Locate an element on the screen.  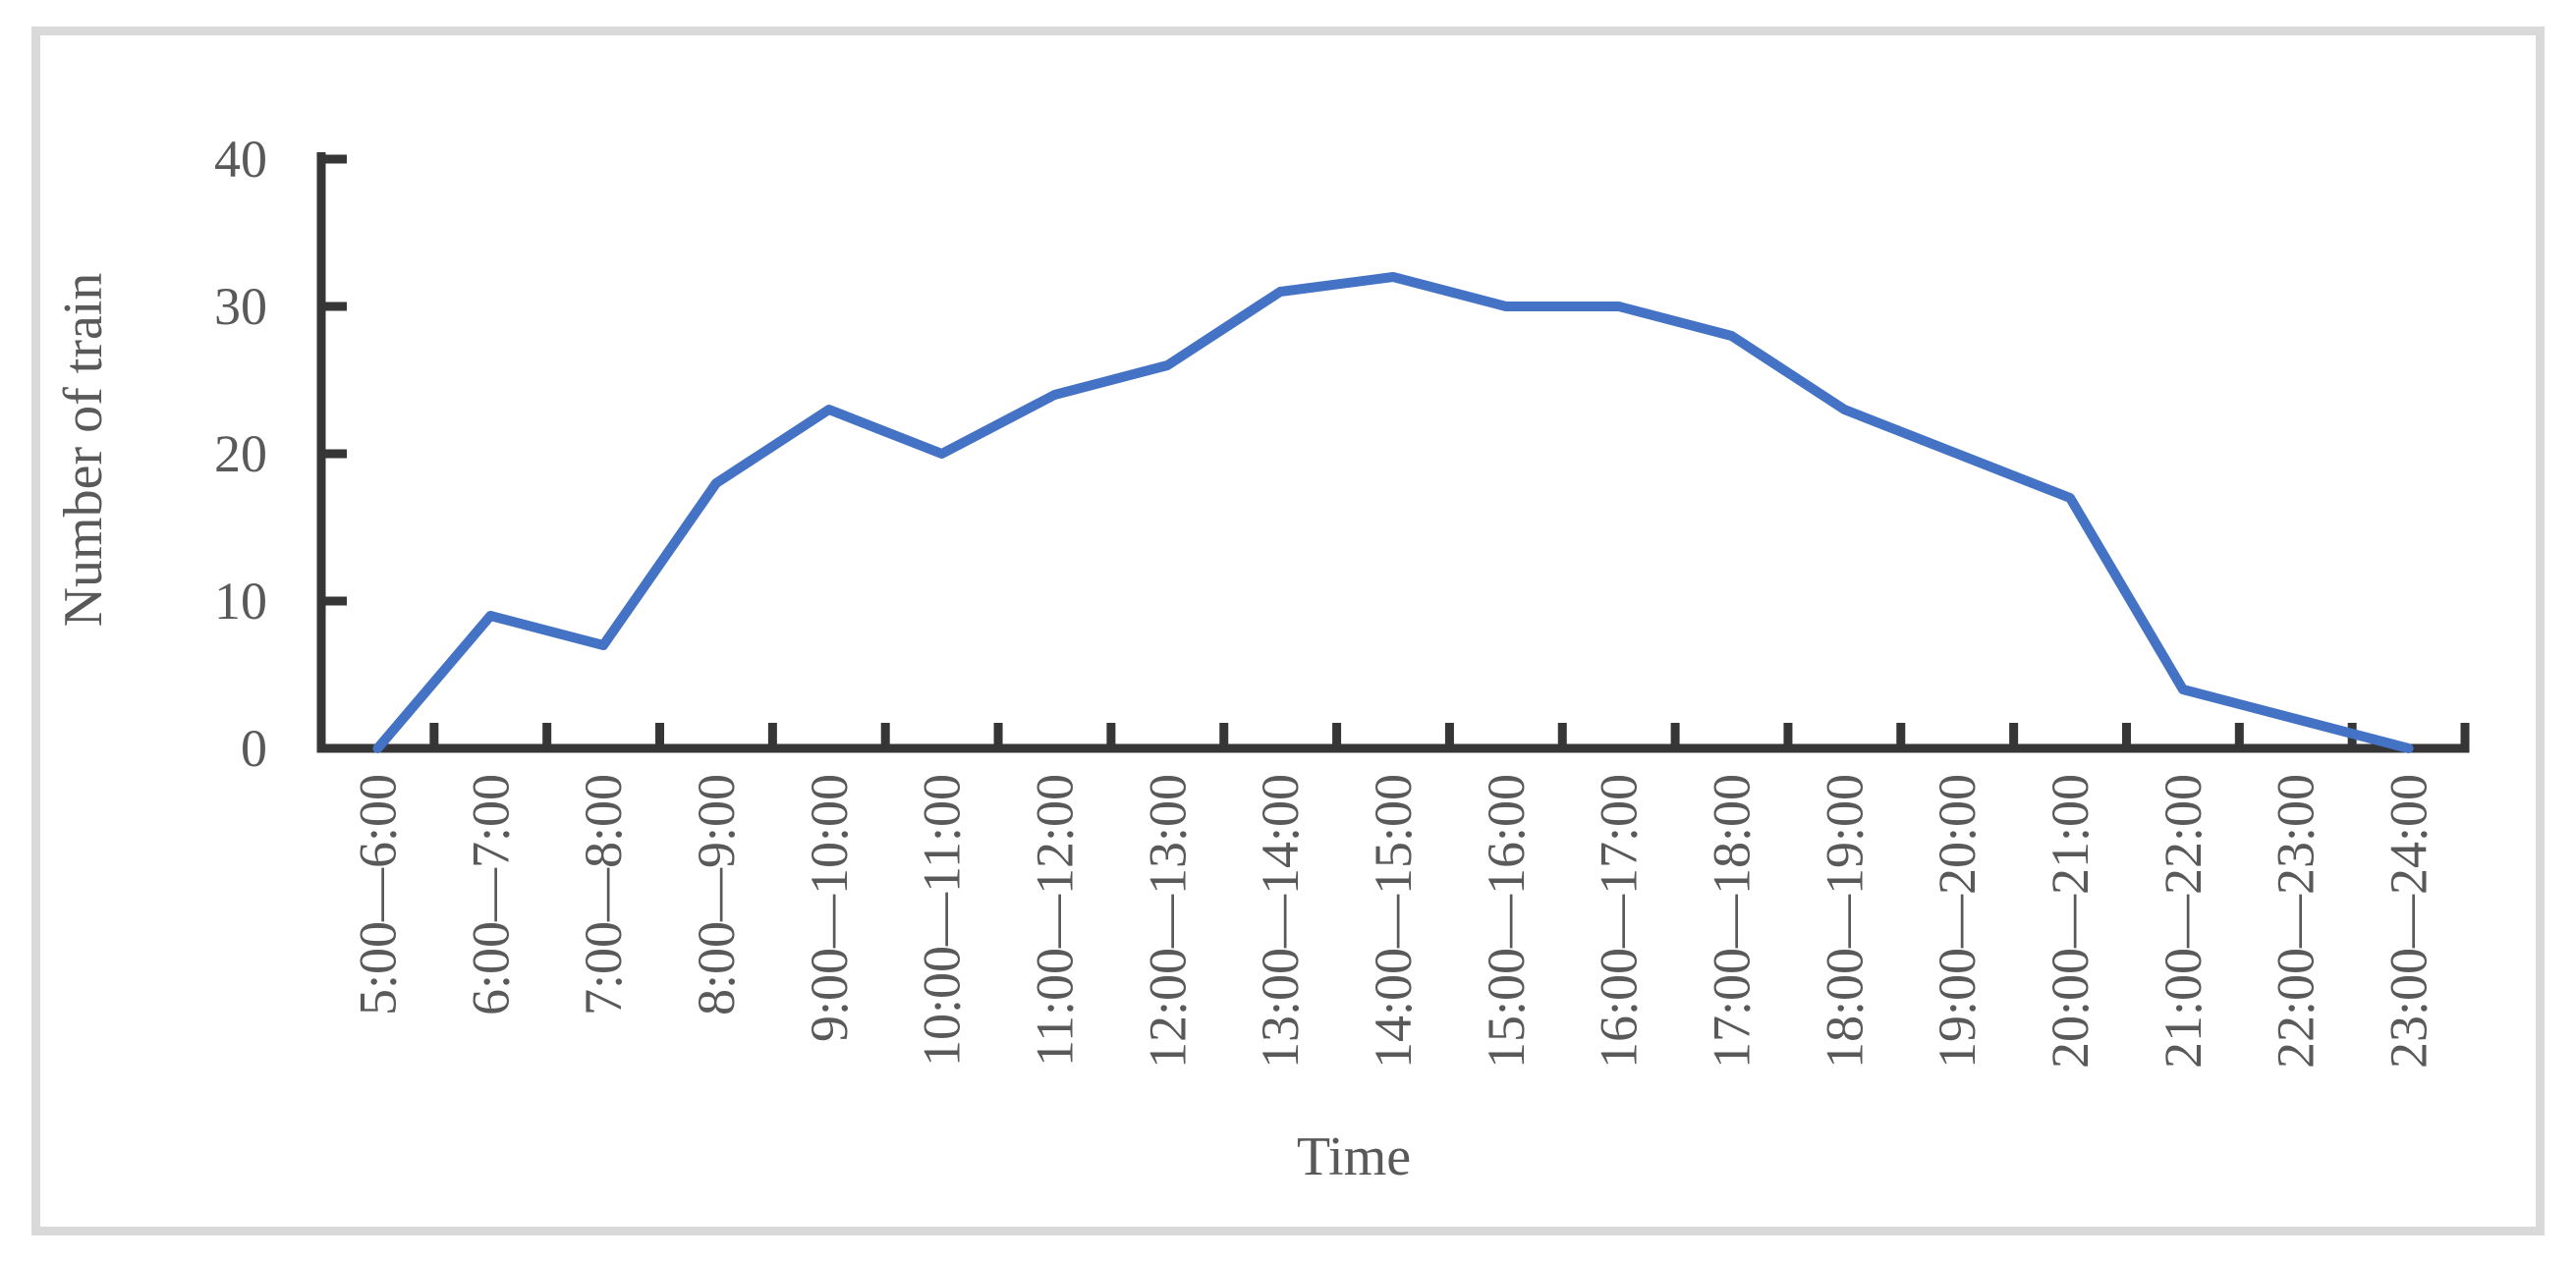
x-tick-label: 13:00—14:00 is located at coordinates (1280, 921).